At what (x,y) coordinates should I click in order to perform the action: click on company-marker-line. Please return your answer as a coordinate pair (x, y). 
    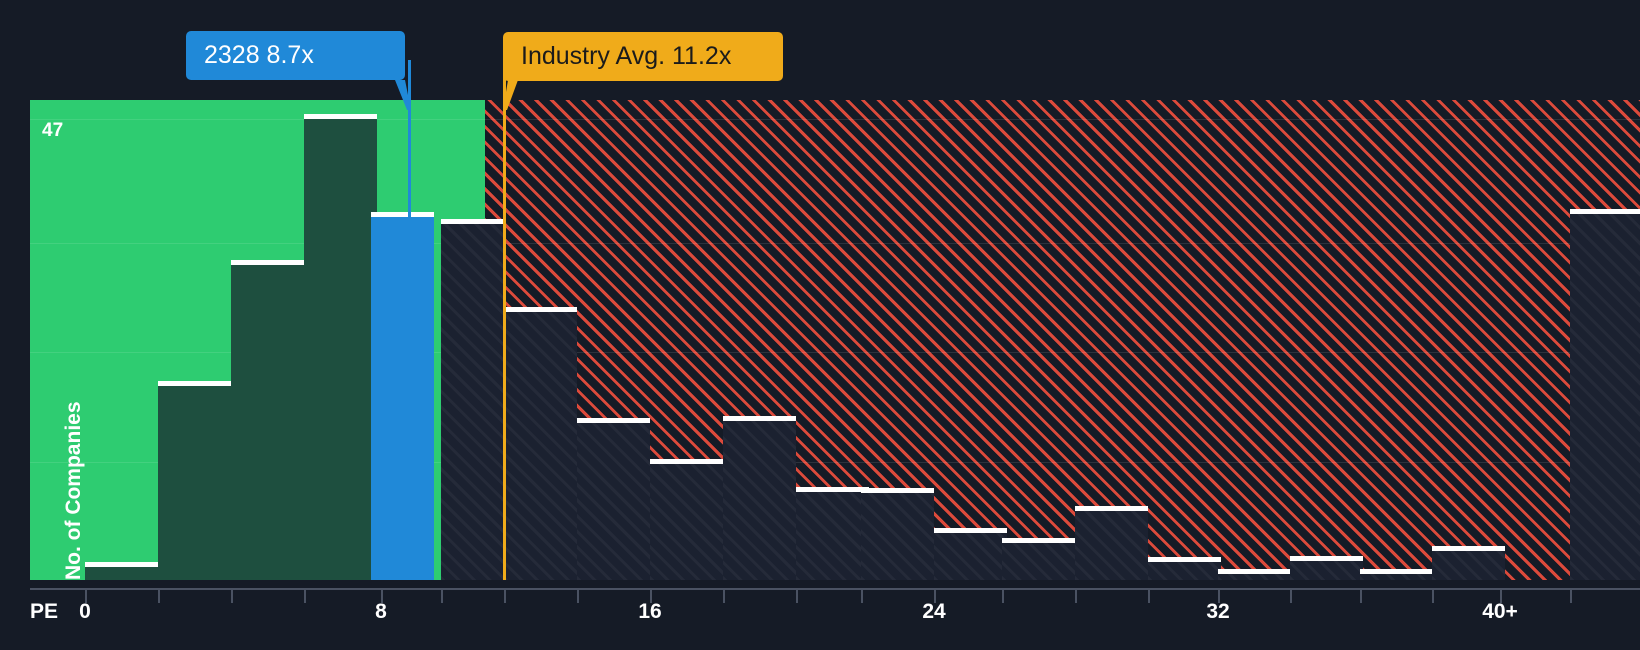
    Looking at the image, I should click on (409, 320).